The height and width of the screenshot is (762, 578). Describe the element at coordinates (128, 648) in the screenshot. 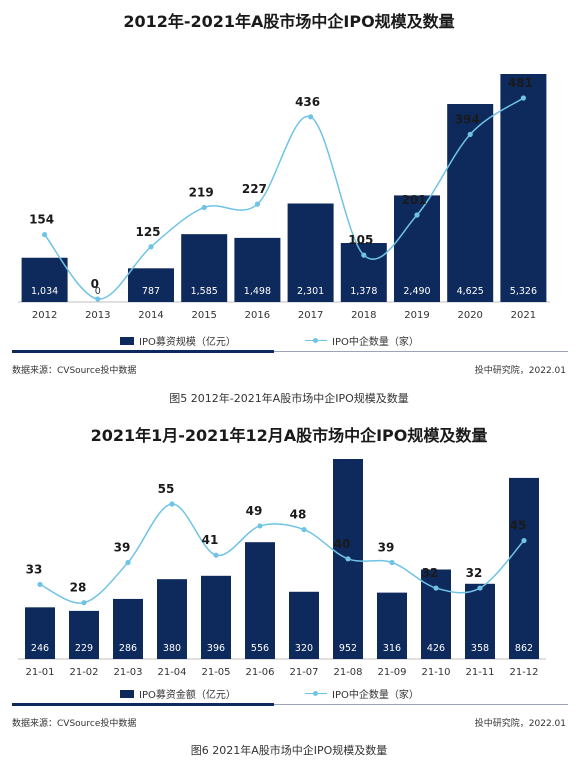

I see `bar-value-label: 286` at that location.